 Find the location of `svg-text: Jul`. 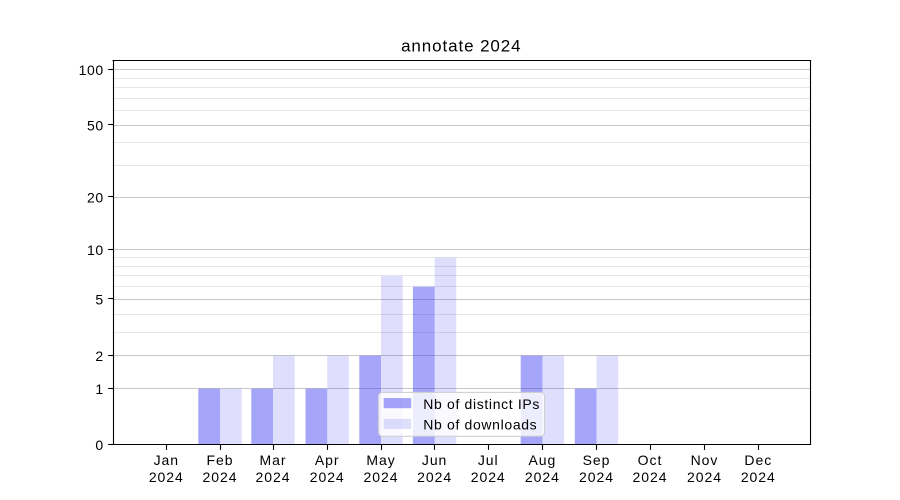

svg-text: Jul is located at coordinates (488, 460).